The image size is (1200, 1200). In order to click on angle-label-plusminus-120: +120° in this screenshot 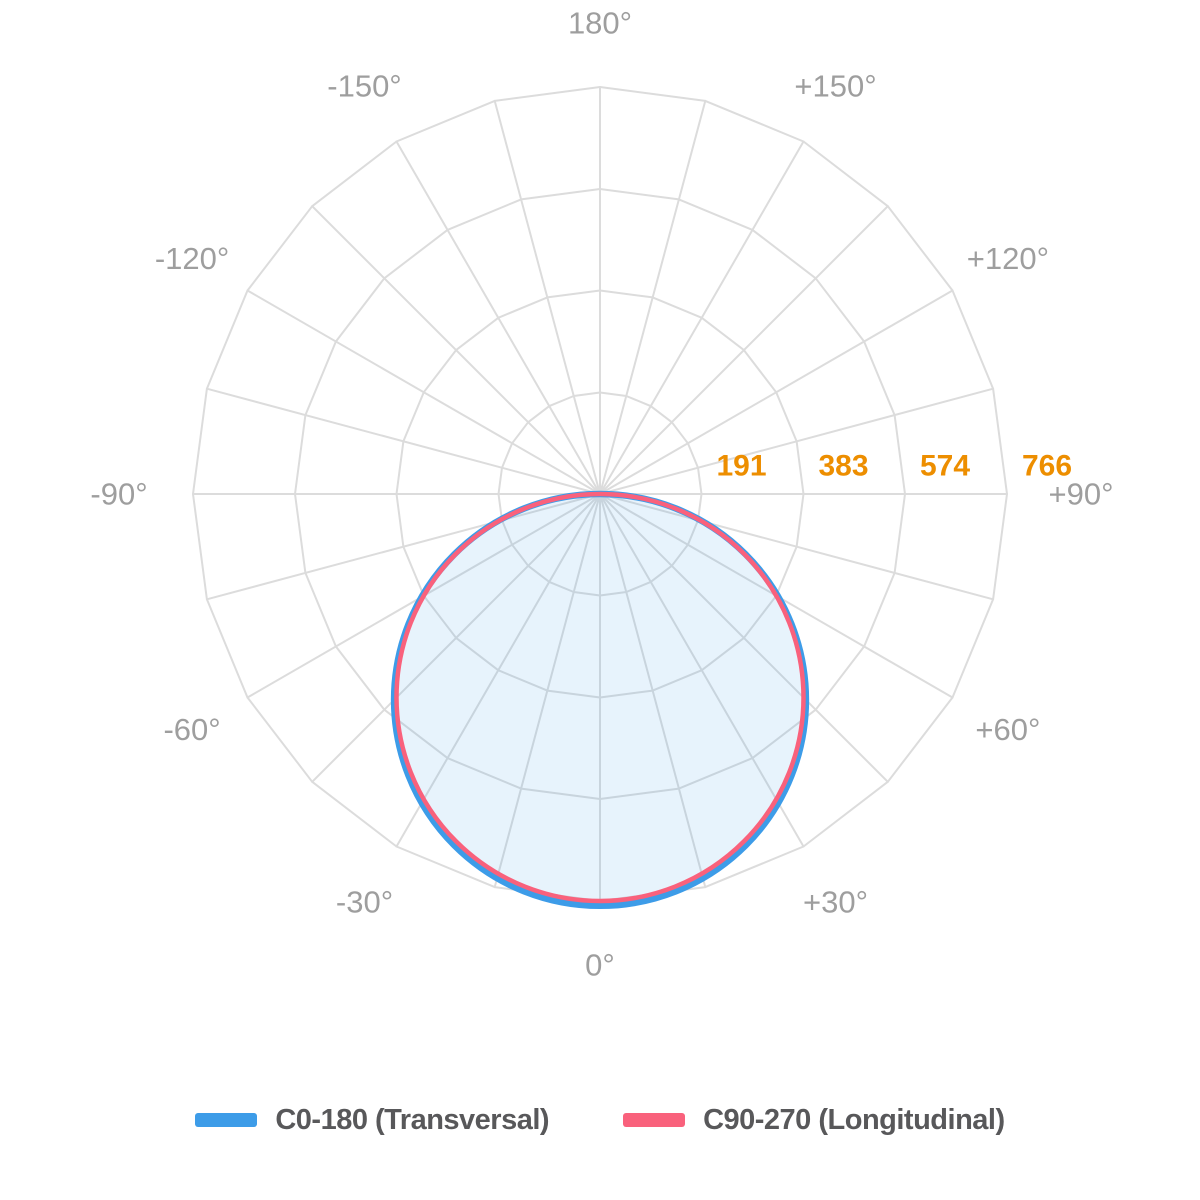, I will do `click(1008, 258)`.